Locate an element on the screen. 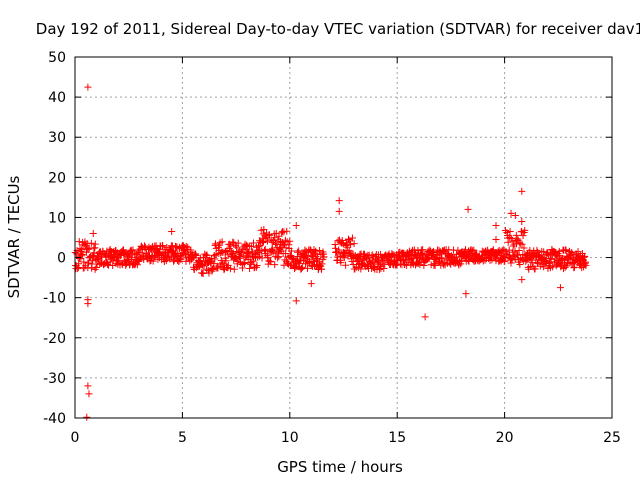 This screenshot has width=640, height=480. y-tick-label: 10 is located at coordinates (57, 218).